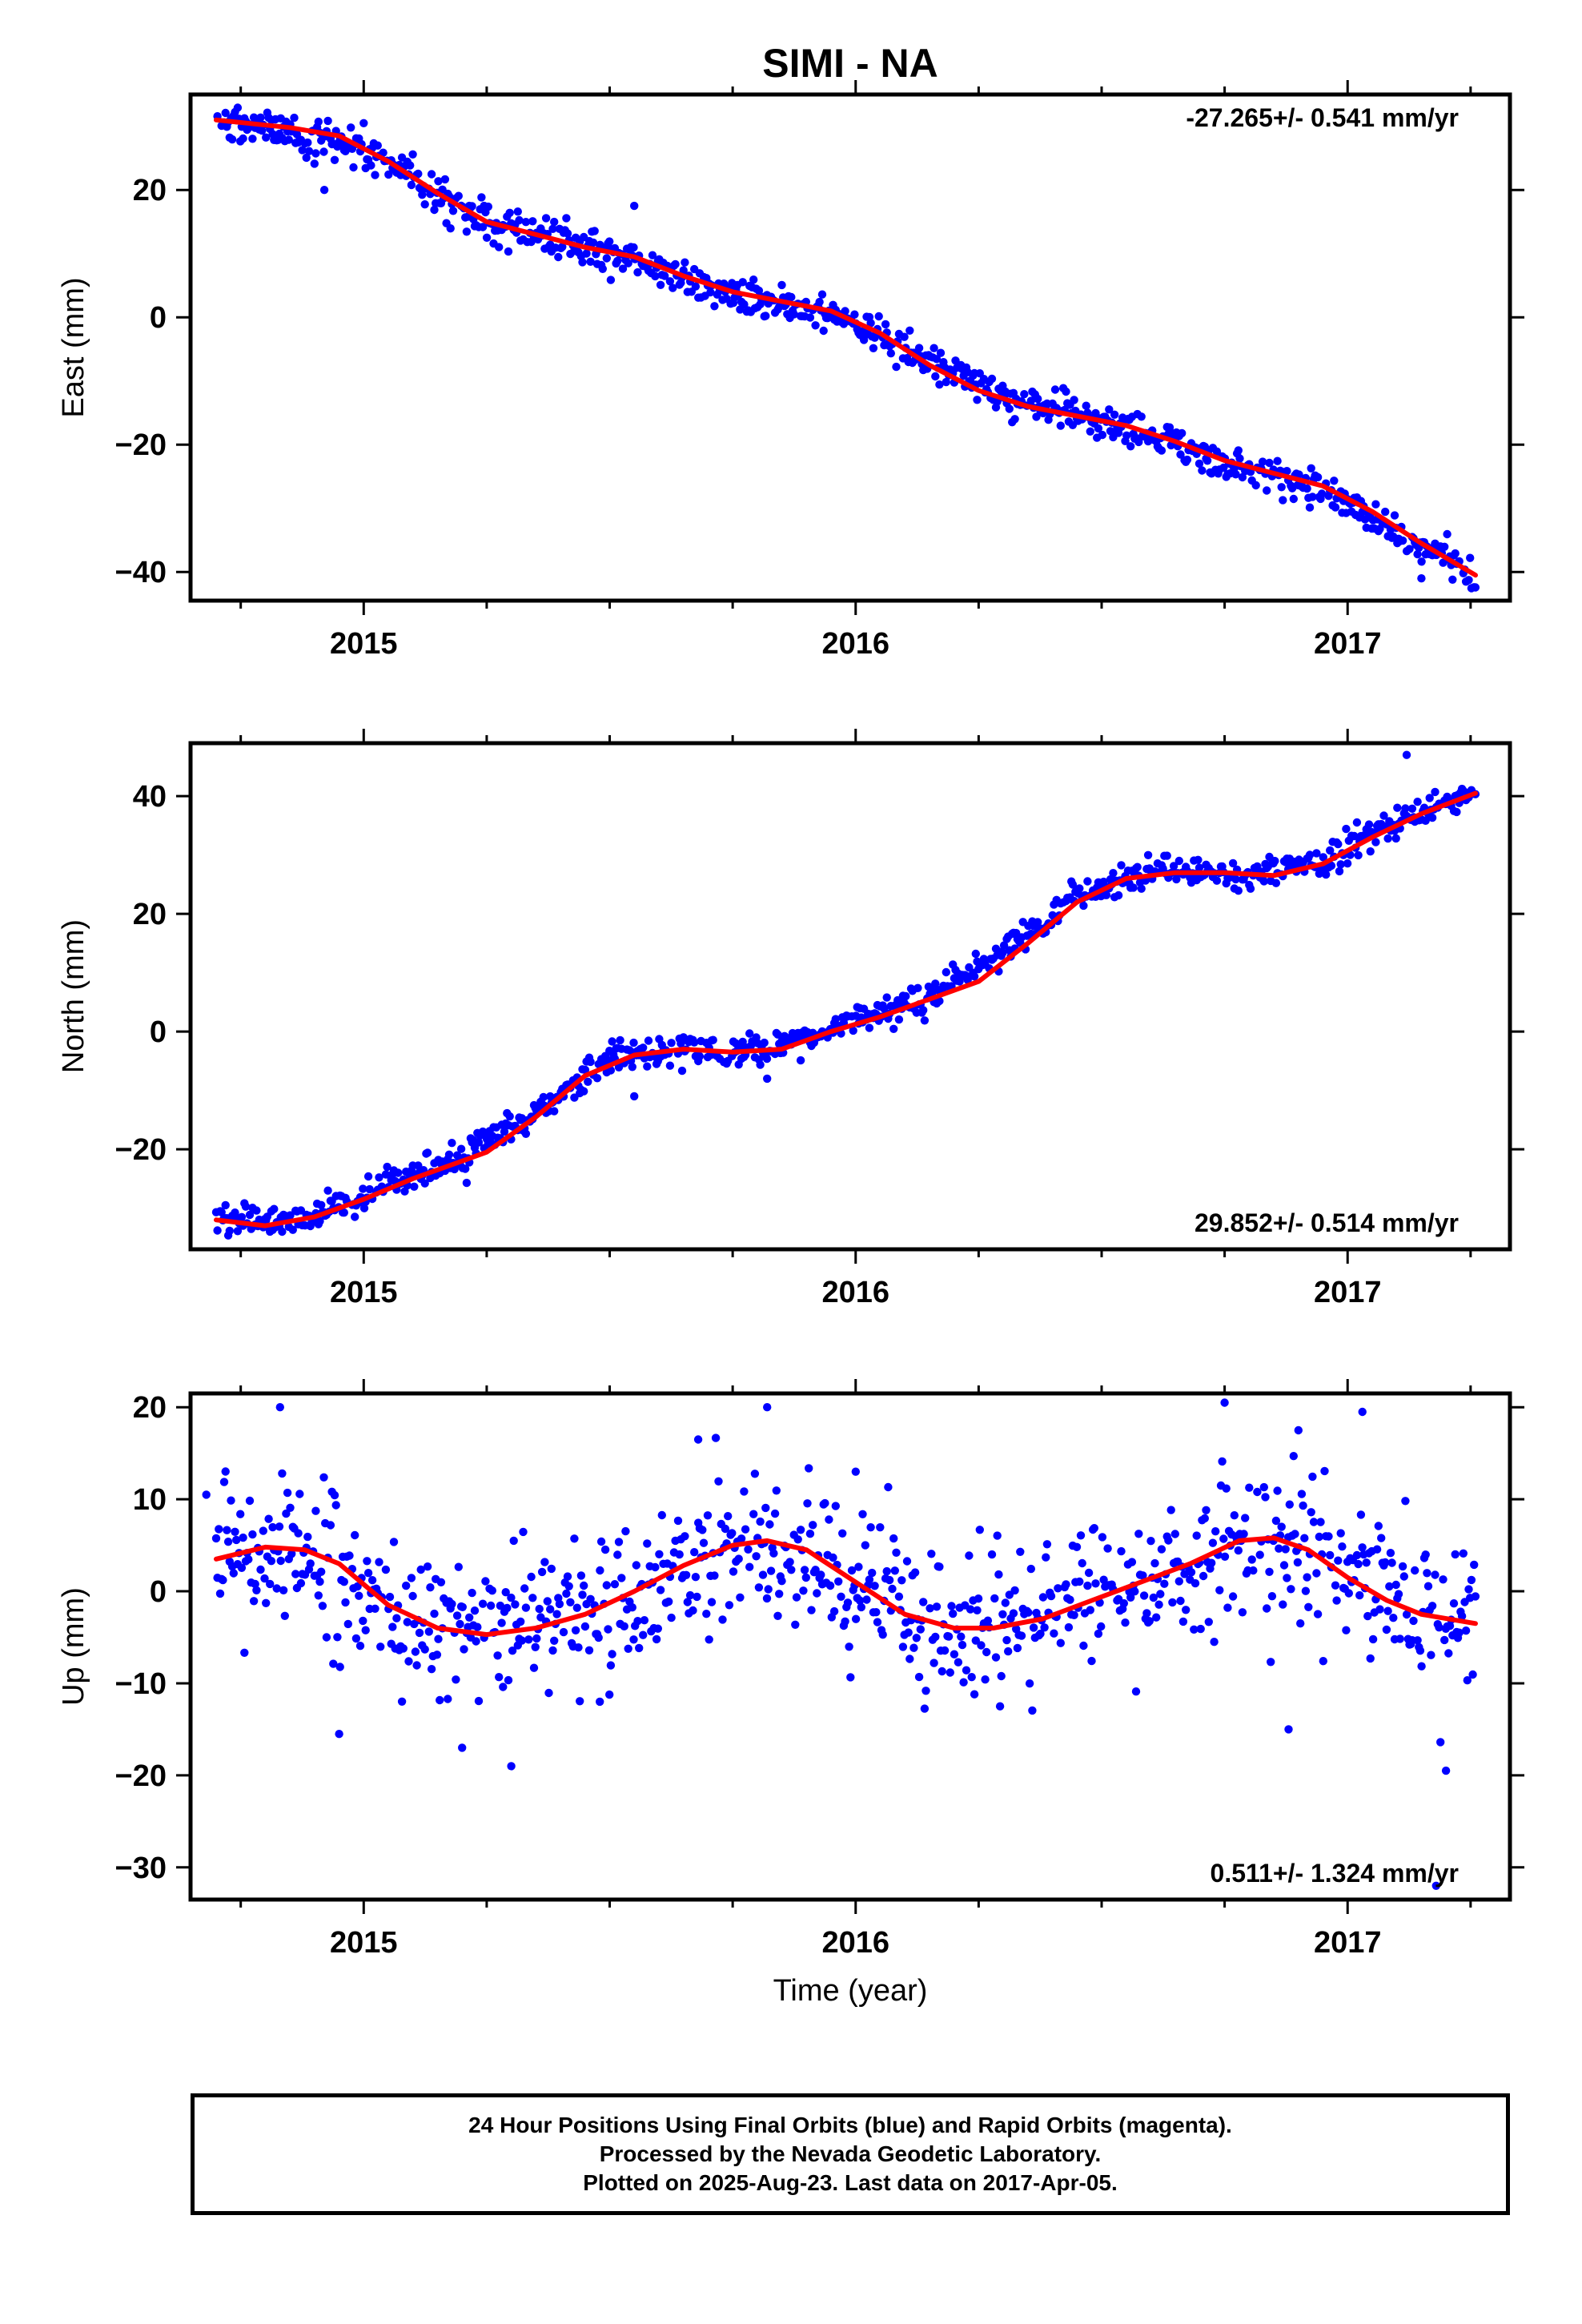  I want to click on east-x-tick-label: 2015, so click(364, 644).